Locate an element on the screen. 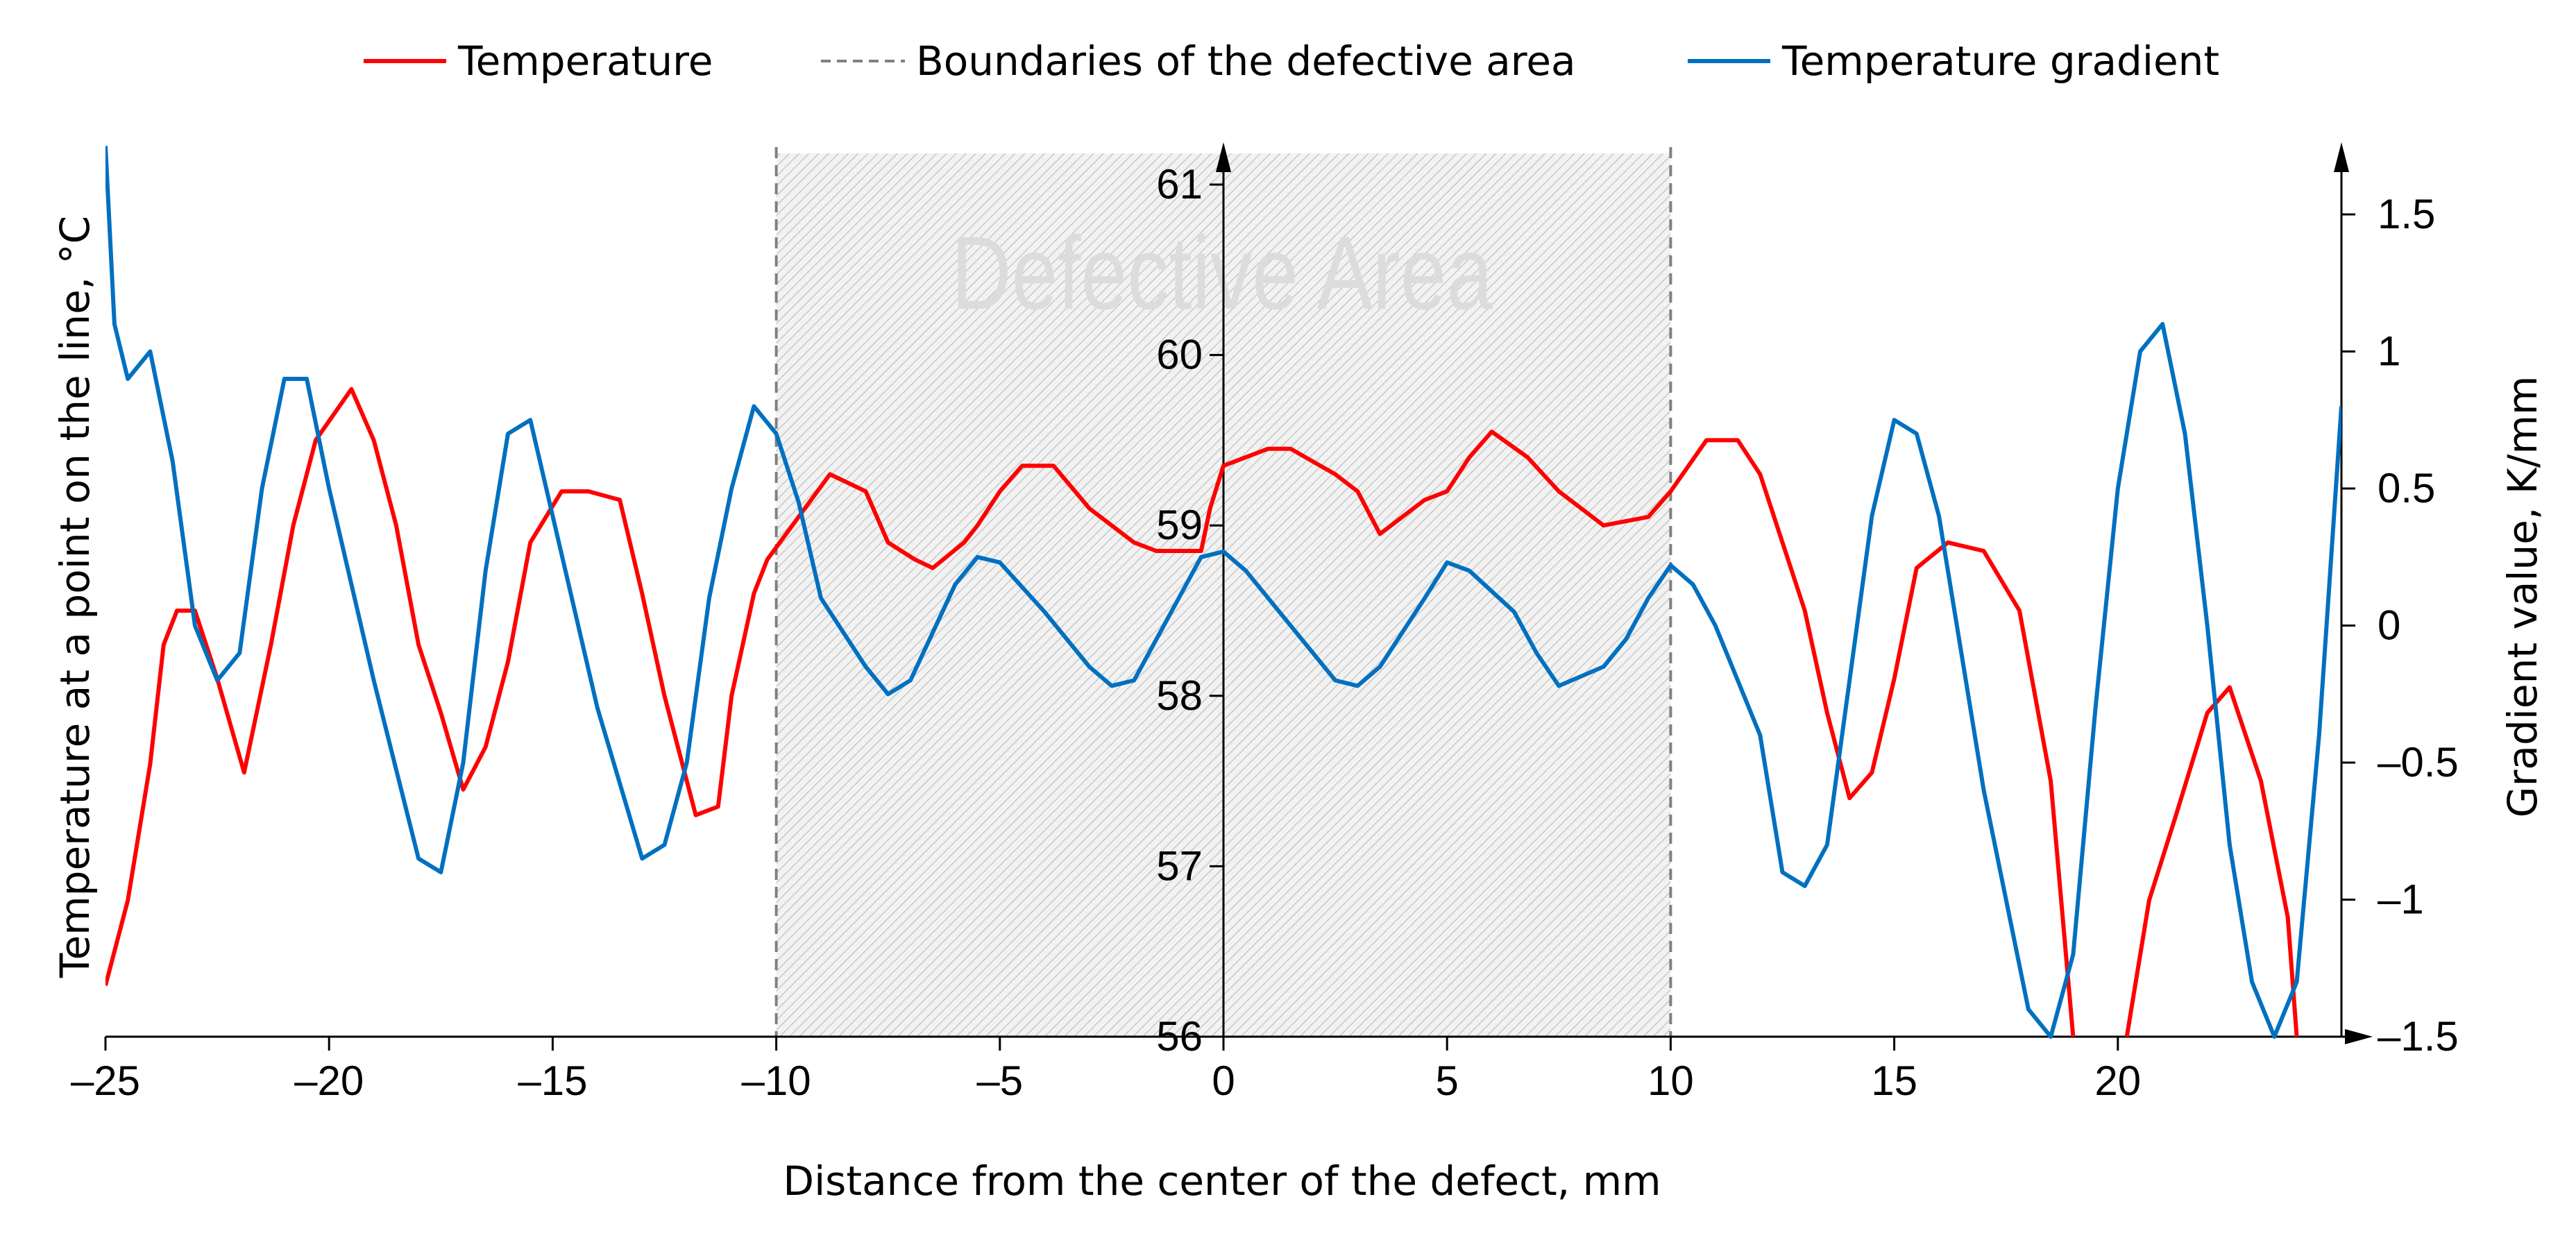  x-tick-label: 5 is located at coordinates (1448, 1081).